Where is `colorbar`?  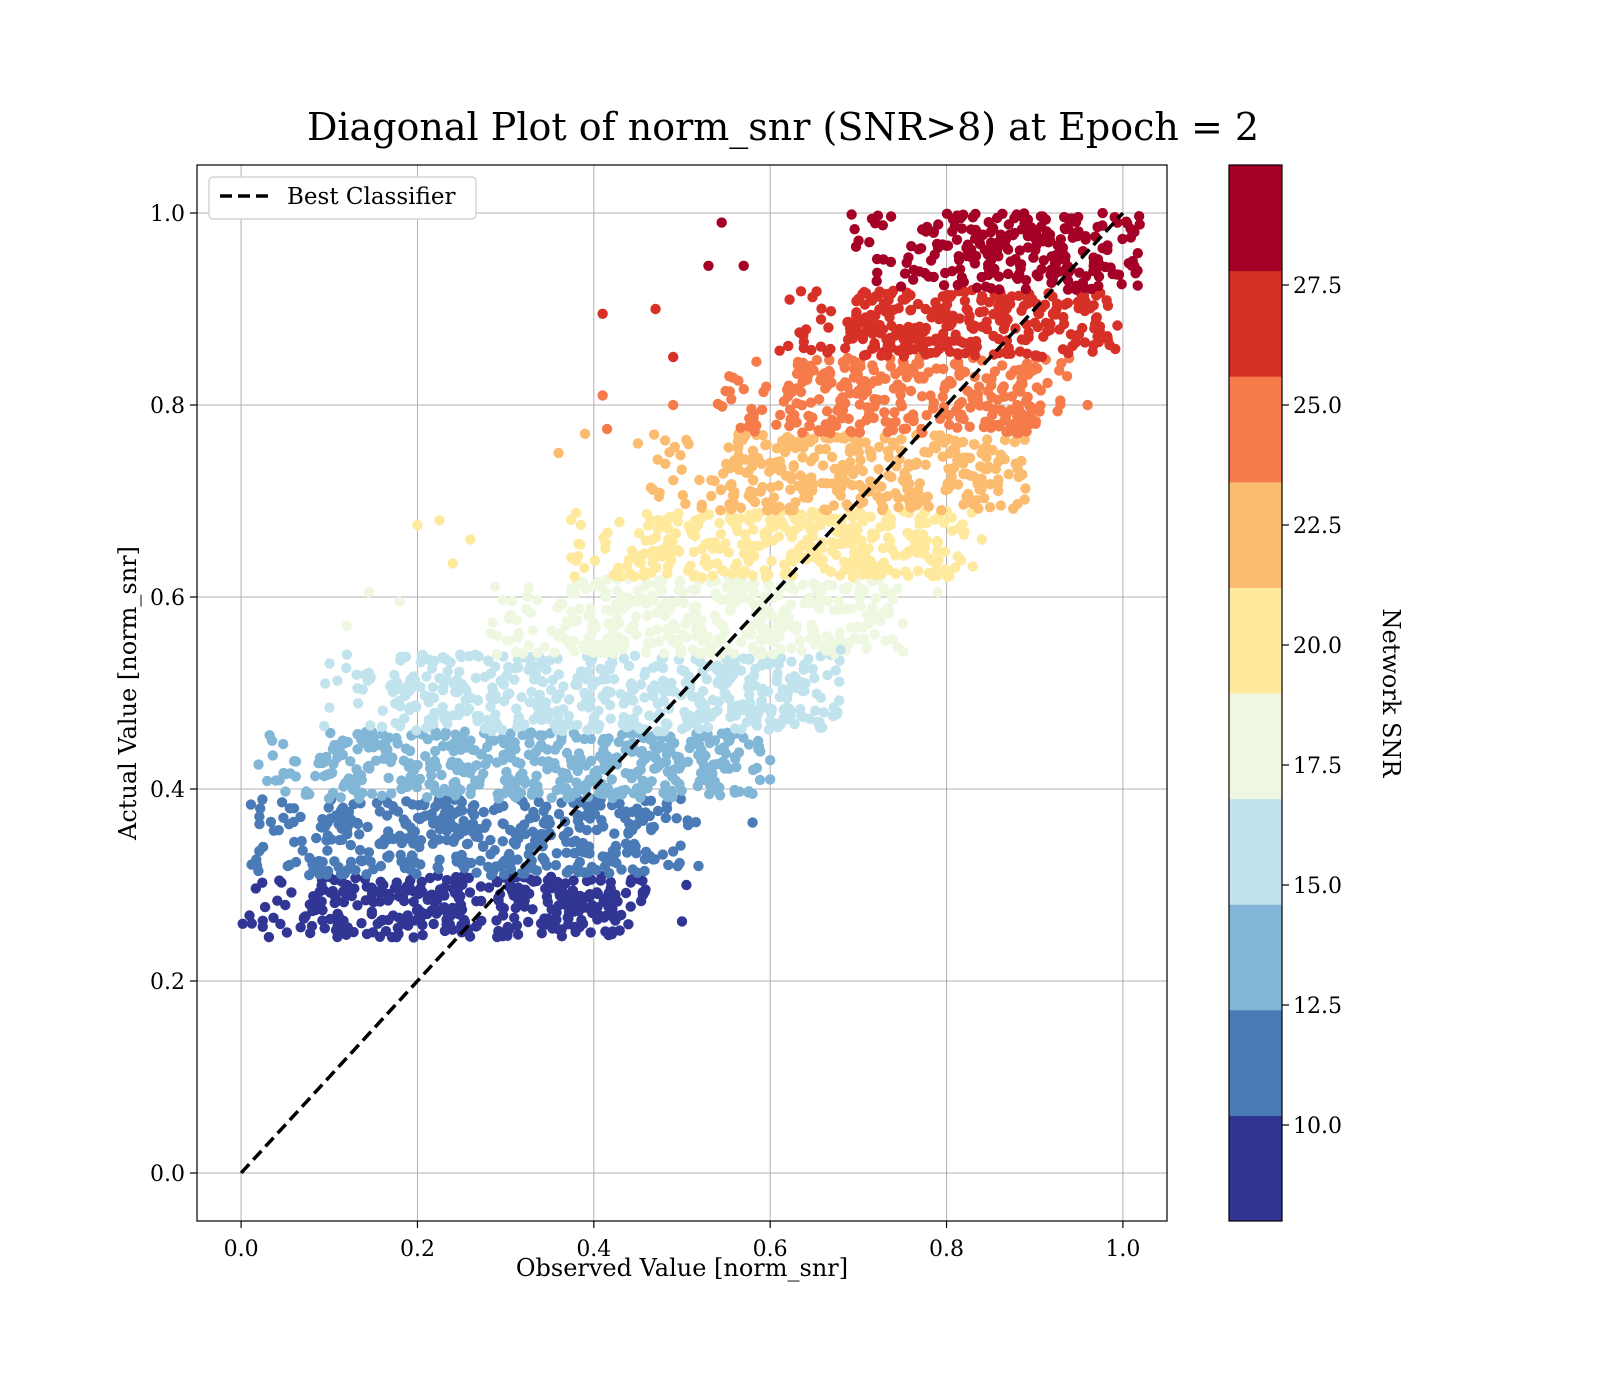
colorbar is located at coordinates (1255, 693).